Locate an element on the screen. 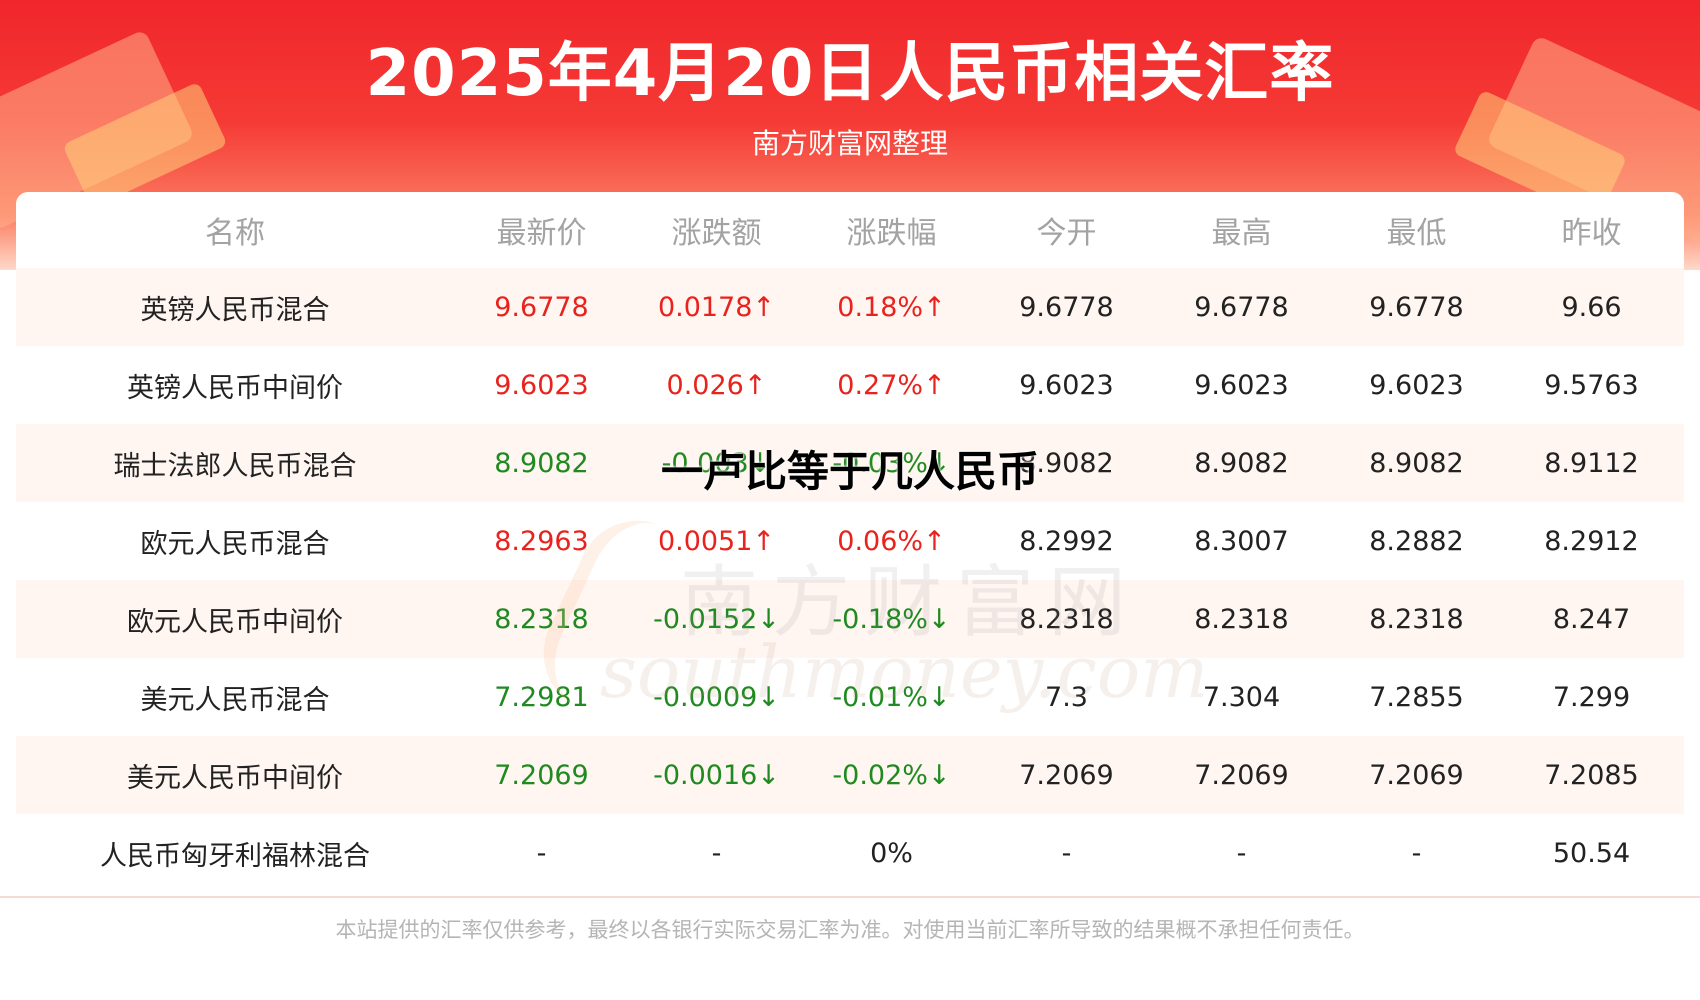 The width and height of the screenshot is (1700, 1000). cell-change: -0.0152↓ is located at coordinates (716, 619).